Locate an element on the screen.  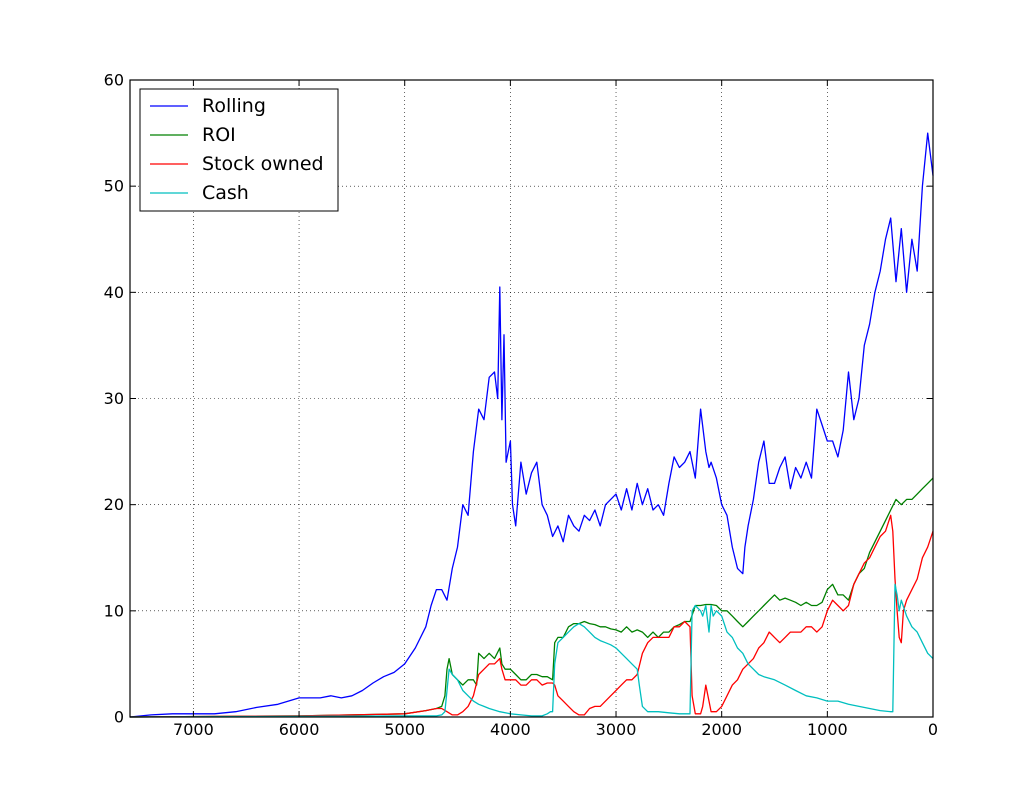
x-tick-label: 4000 is located at coordinates (510, 729).